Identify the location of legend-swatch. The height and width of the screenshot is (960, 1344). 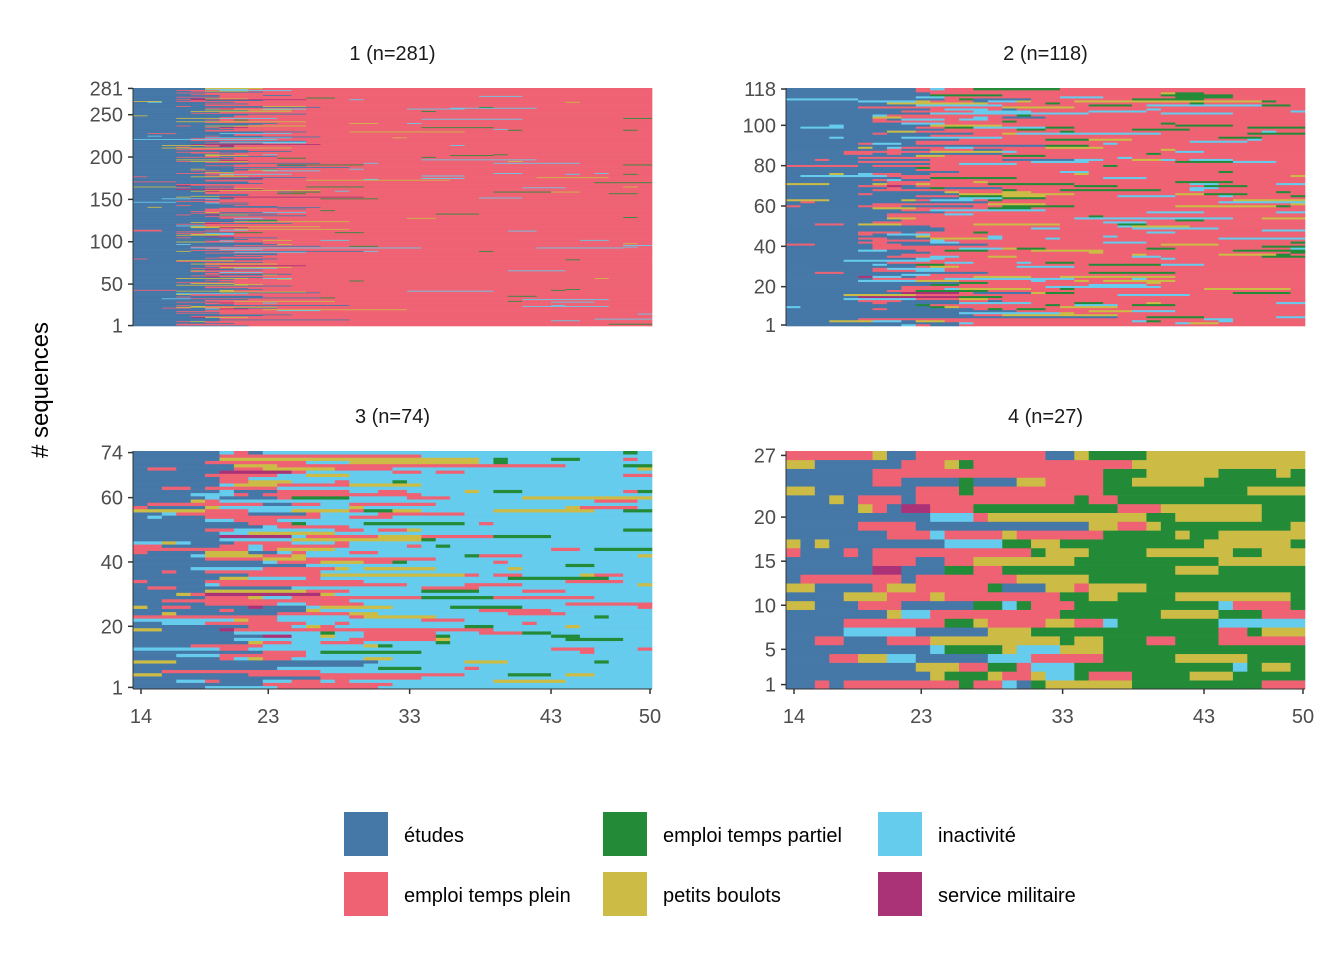
(366, 834).